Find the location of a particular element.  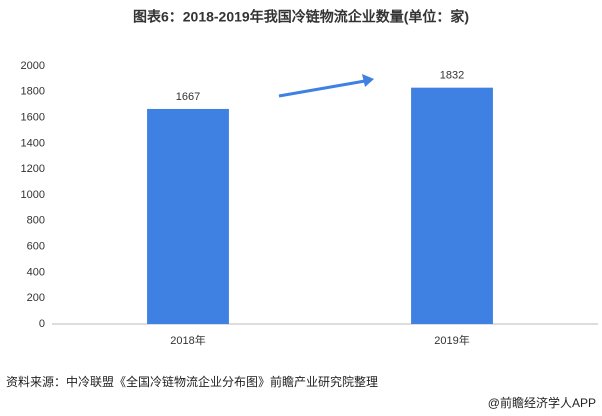

trend-arrow-head is located at coordinates (368, 80).